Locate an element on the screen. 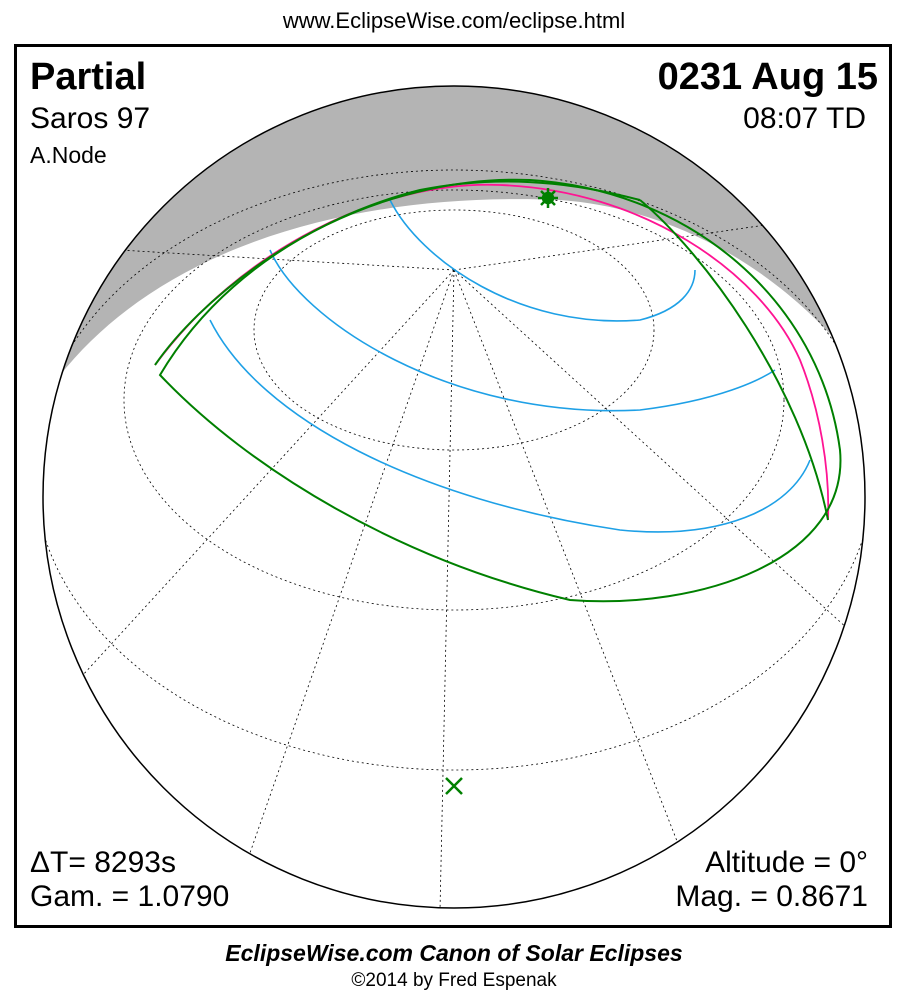 This screenshot has width=908, height=1004. greatest-eclipse-marker is located at coordinates (548, 198).